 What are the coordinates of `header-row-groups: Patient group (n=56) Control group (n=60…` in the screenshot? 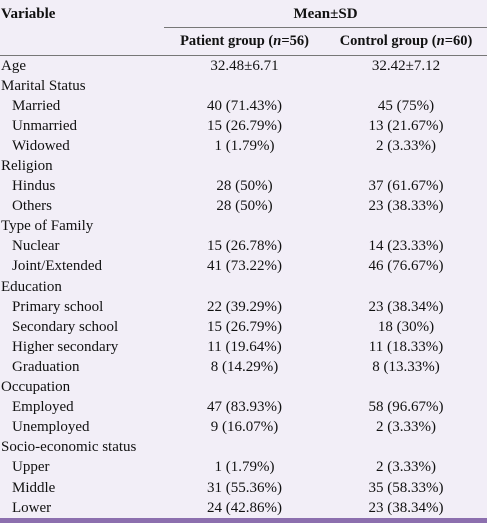 It's located at (243, 41).